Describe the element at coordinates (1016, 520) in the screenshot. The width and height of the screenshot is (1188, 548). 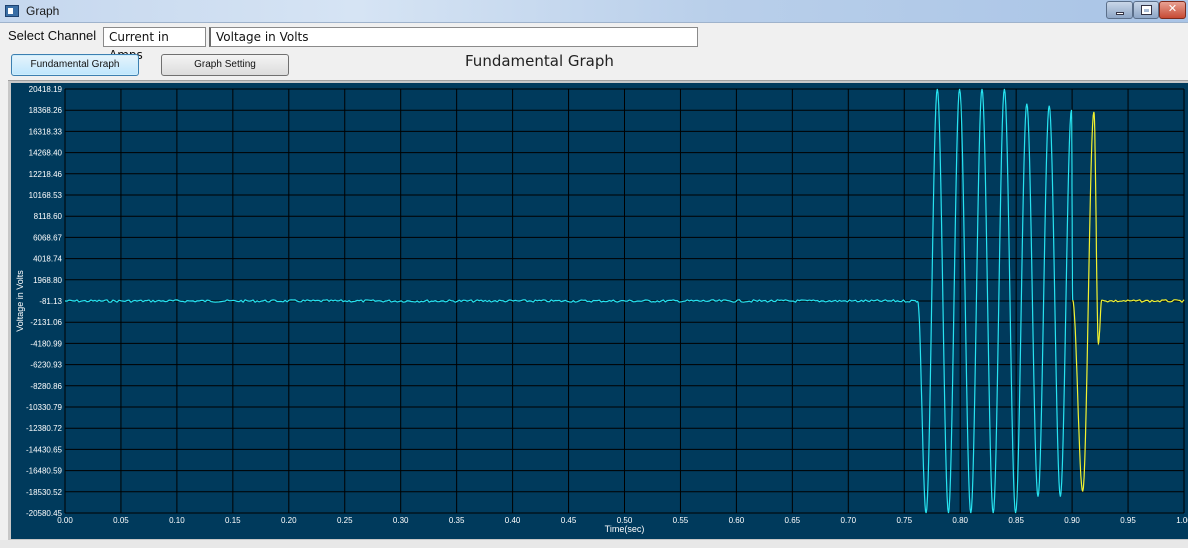
I see `x-tick-label: 0.85` at that location.